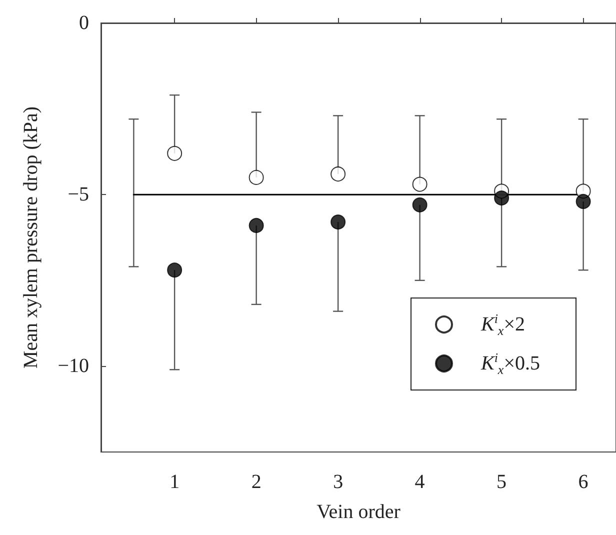  I want to click on x-tick-label: 4, so click(419, 482).